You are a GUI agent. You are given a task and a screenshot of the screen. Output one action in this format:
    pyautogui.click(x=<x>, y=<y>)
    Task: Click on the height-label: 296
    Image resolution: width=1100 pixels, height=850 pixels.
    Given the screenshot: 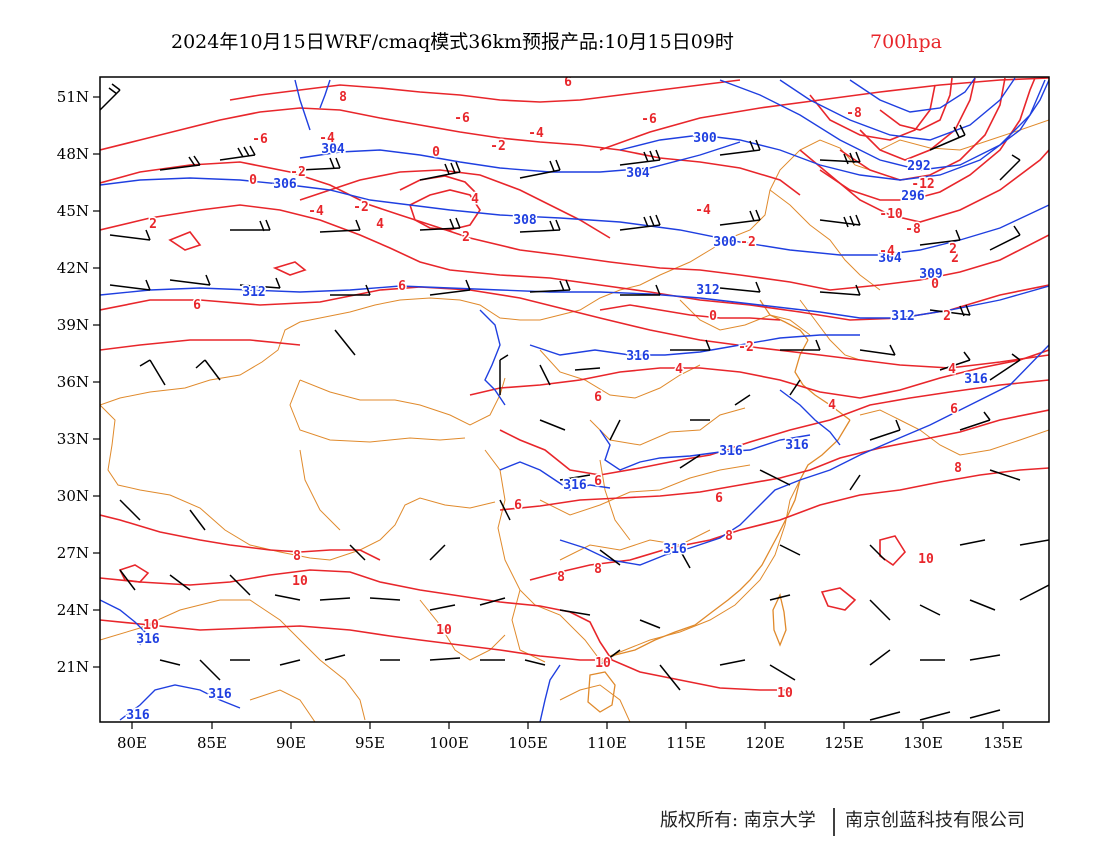 What is the action you would take?
    pyautogui.click(x=913, y=196)
    